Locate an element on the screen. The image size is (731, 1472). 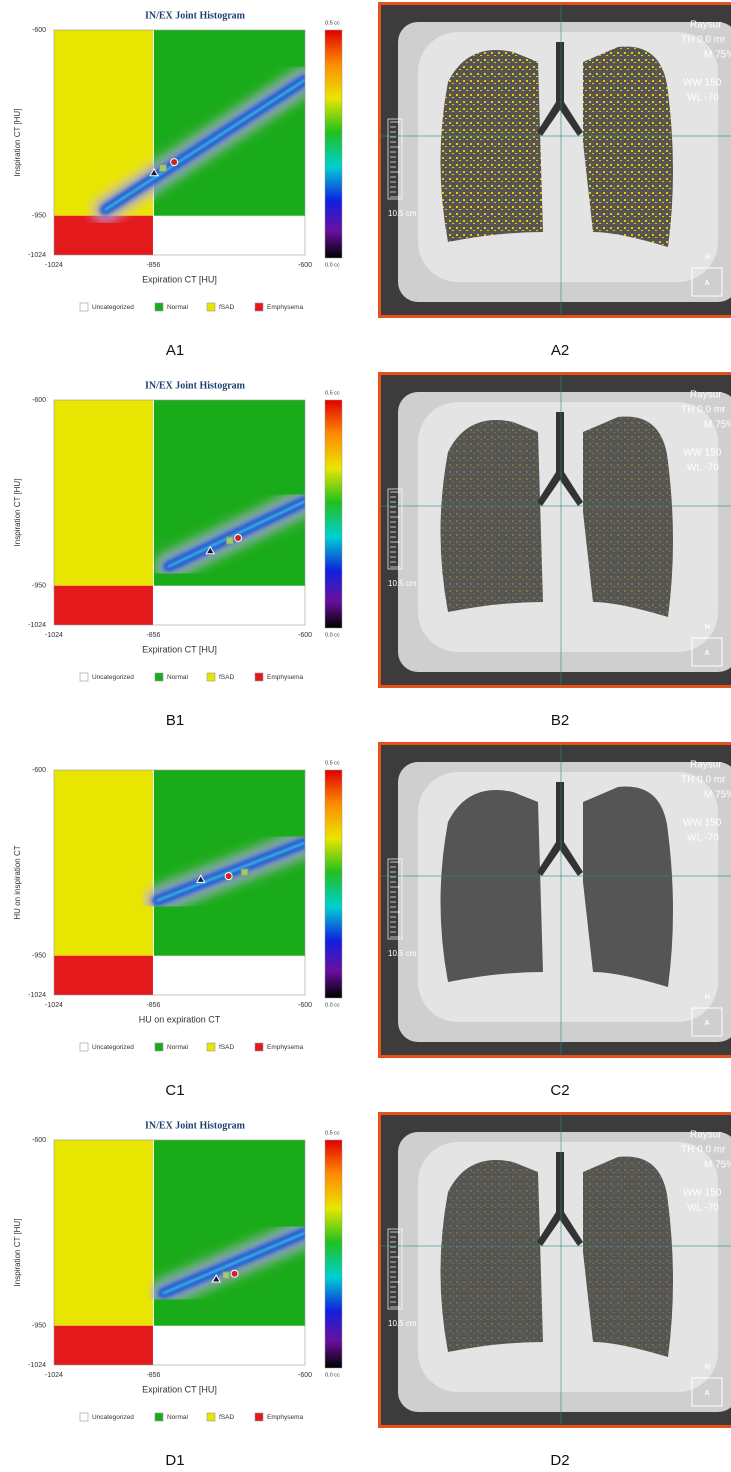
plot-frame is located at coordinates (179, 142).